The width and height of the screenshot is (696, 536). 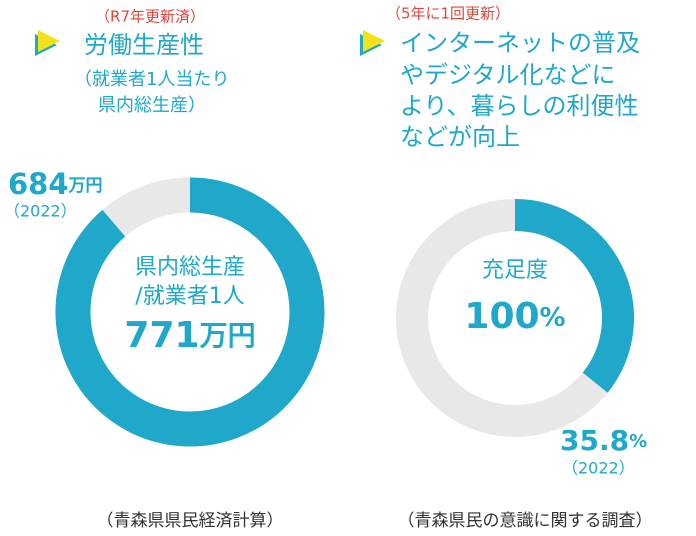 What do you see at coordinates (161, 335) in the screenshot?
I see `target-number: 771` at bounding box center [161, 335].